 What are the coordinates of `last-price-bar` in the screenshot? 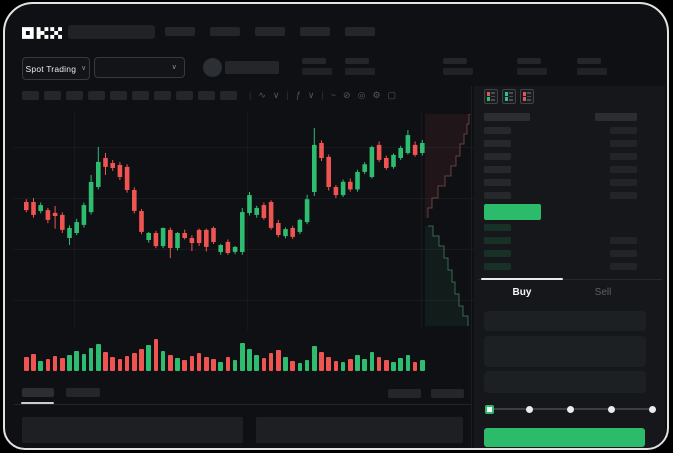 It's located at (512, 212).